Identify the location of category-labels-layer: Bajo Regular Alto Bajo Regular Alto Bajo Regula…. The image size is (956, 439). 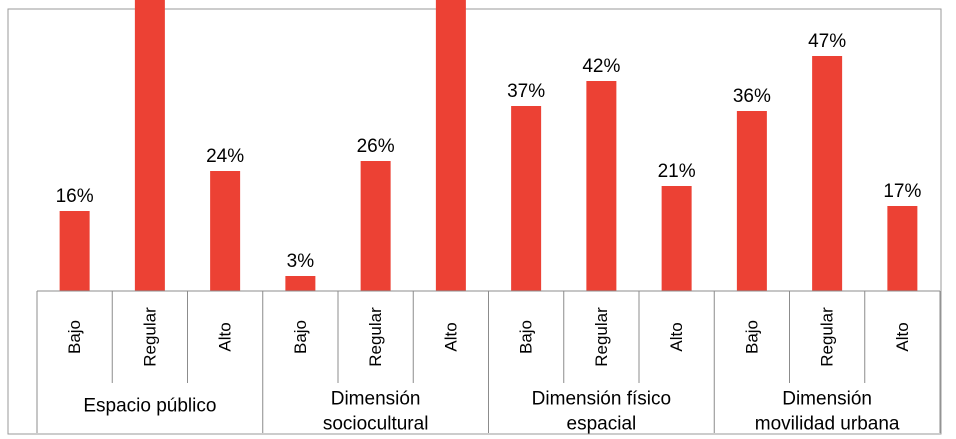
(488, 337).